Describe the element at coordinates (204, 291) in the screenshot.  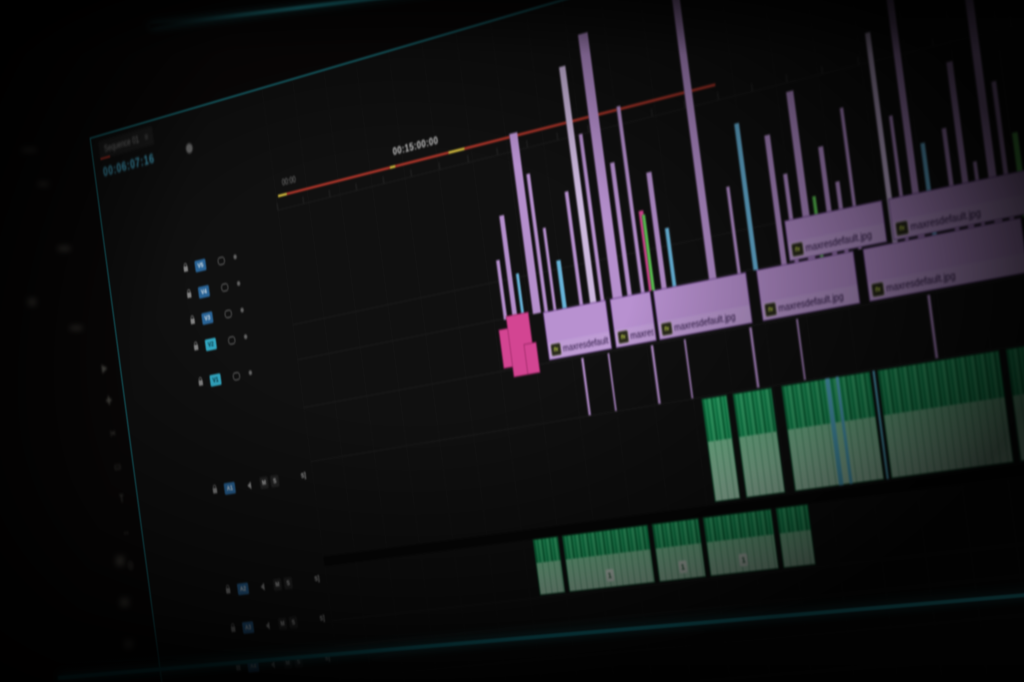
I see `track-badge: V4` at that location.